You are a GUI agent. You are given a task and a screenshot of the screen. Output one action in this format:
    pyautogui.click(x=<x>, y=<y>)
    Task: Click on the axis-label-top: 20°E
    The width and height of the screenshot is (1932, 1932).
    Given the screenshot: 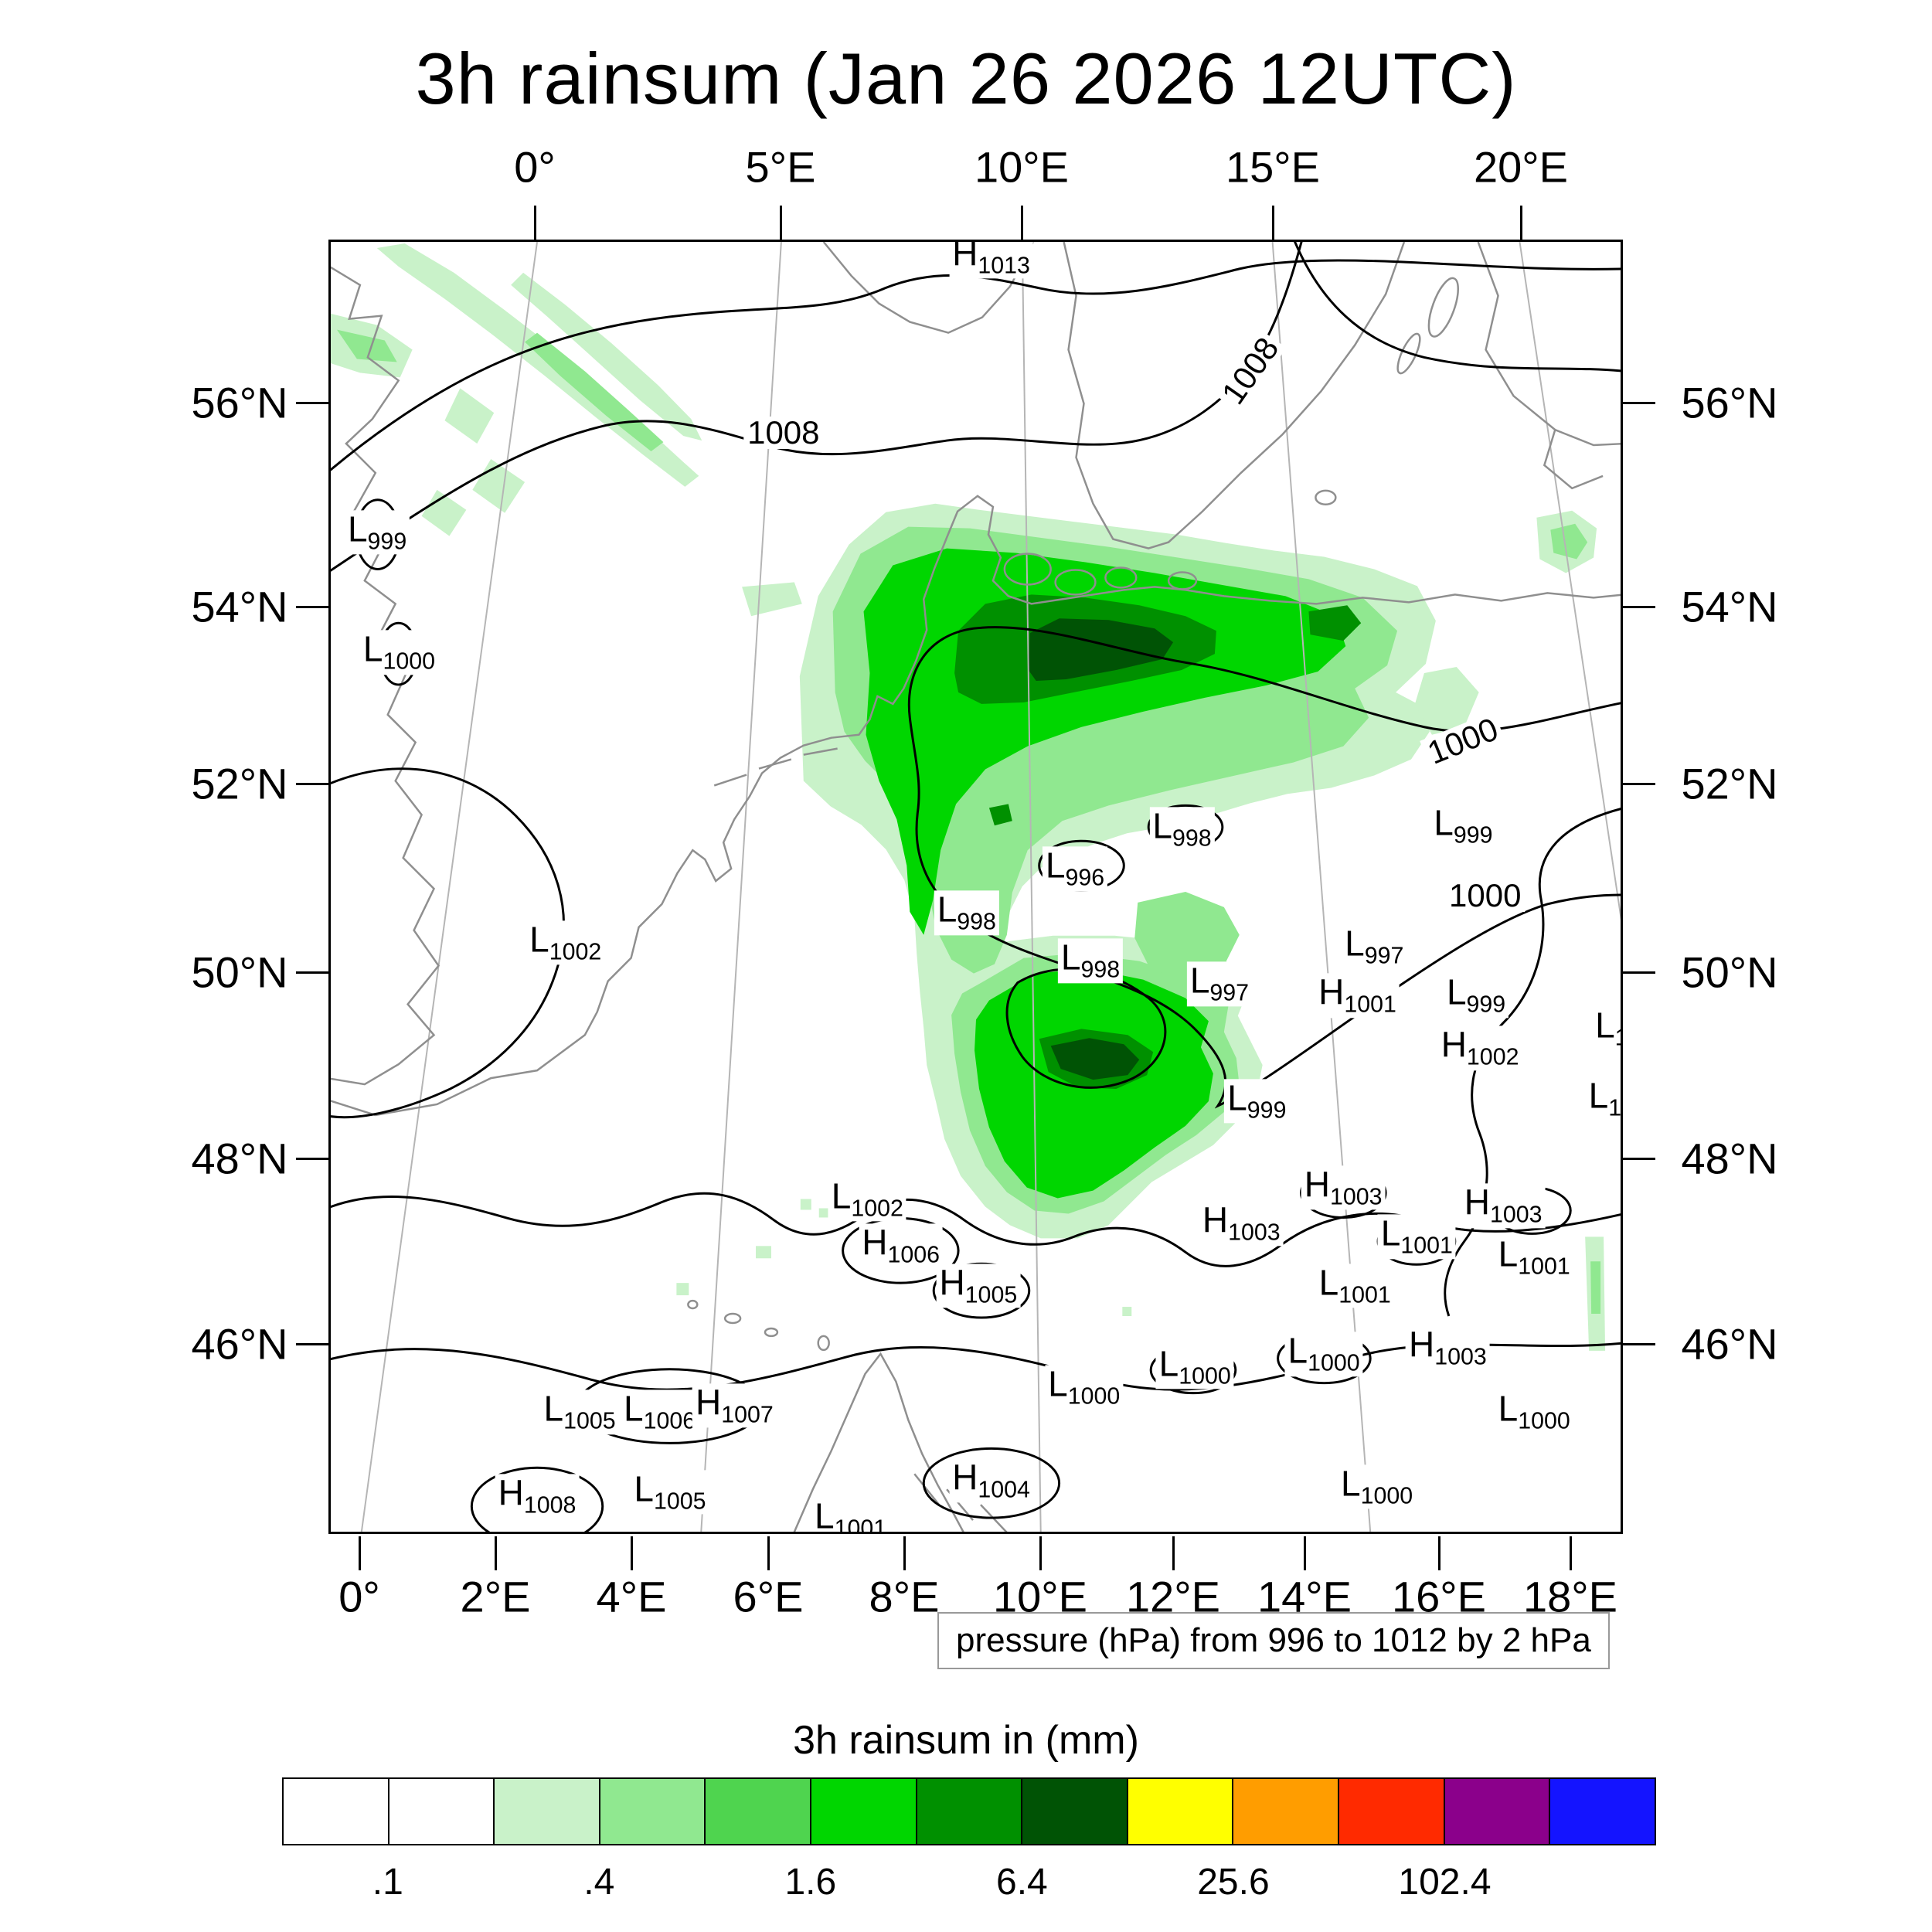 What is the action you would take?
    pyautogui.click(x=1521, y=167)
    